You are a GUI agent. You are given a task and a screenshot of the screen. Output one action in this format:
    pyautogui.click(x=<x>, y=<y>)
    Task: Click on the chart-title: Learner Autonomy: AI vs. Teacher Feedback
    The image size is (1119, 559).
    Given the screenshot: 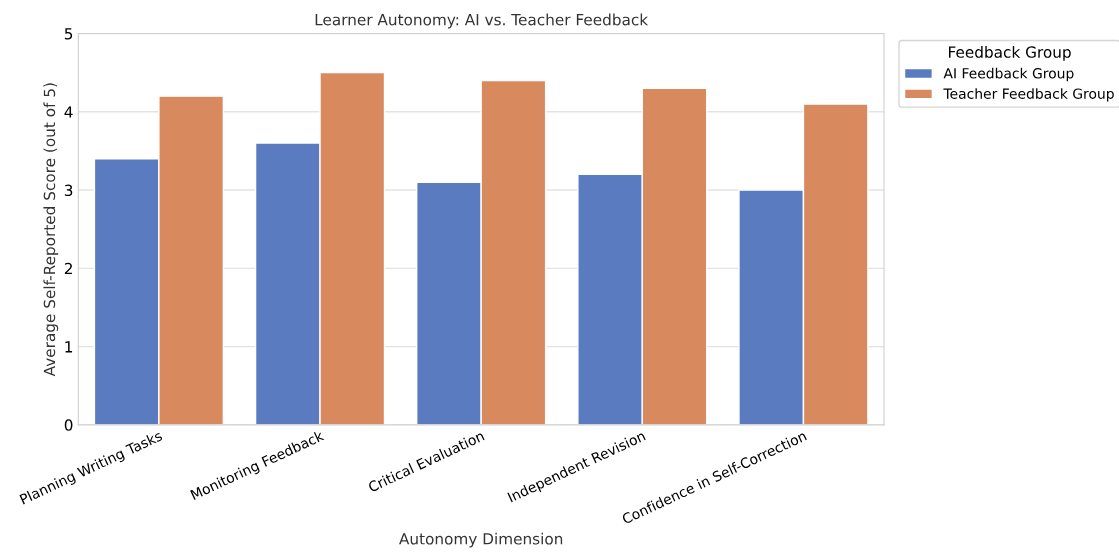 What is the action you would take?
    pyautogui.click(x=482, y=21)
    